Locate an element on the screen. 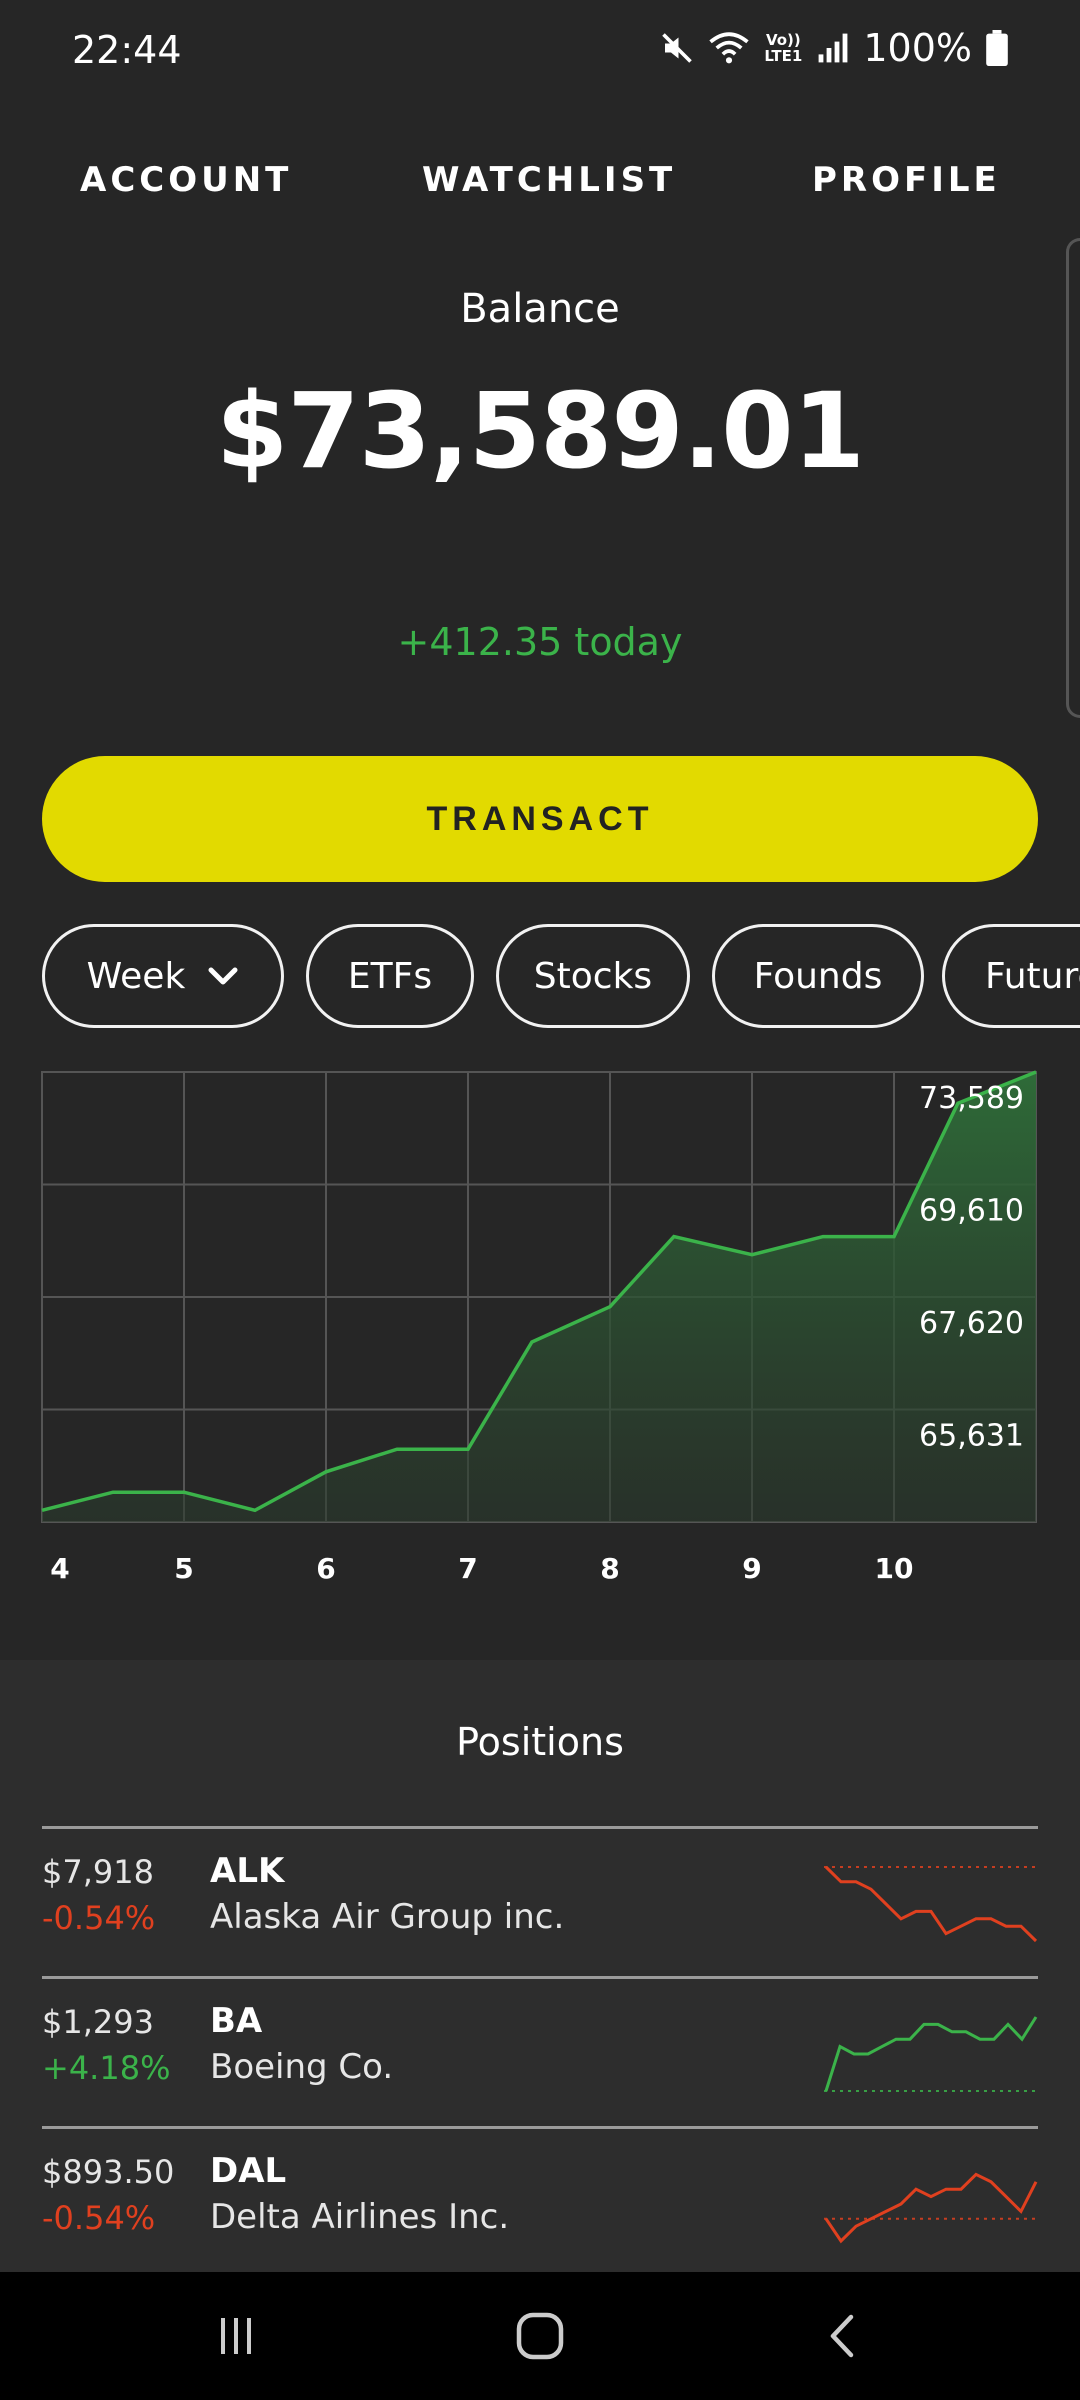  x-tick-label: 7 is located at coordinates (467, 1568).